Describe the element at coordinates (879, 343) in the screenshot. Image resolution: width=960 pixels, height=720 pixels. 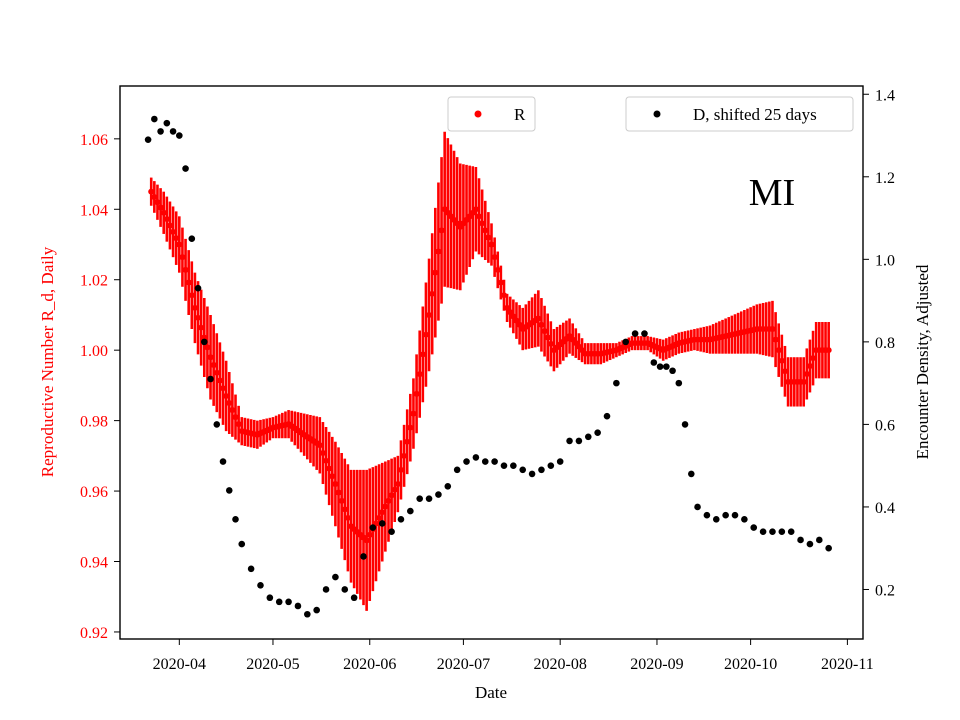
I see `right-y-axis: 0.2 0.4 0.6 0.8 1.0 1.2 1.4` at that location.